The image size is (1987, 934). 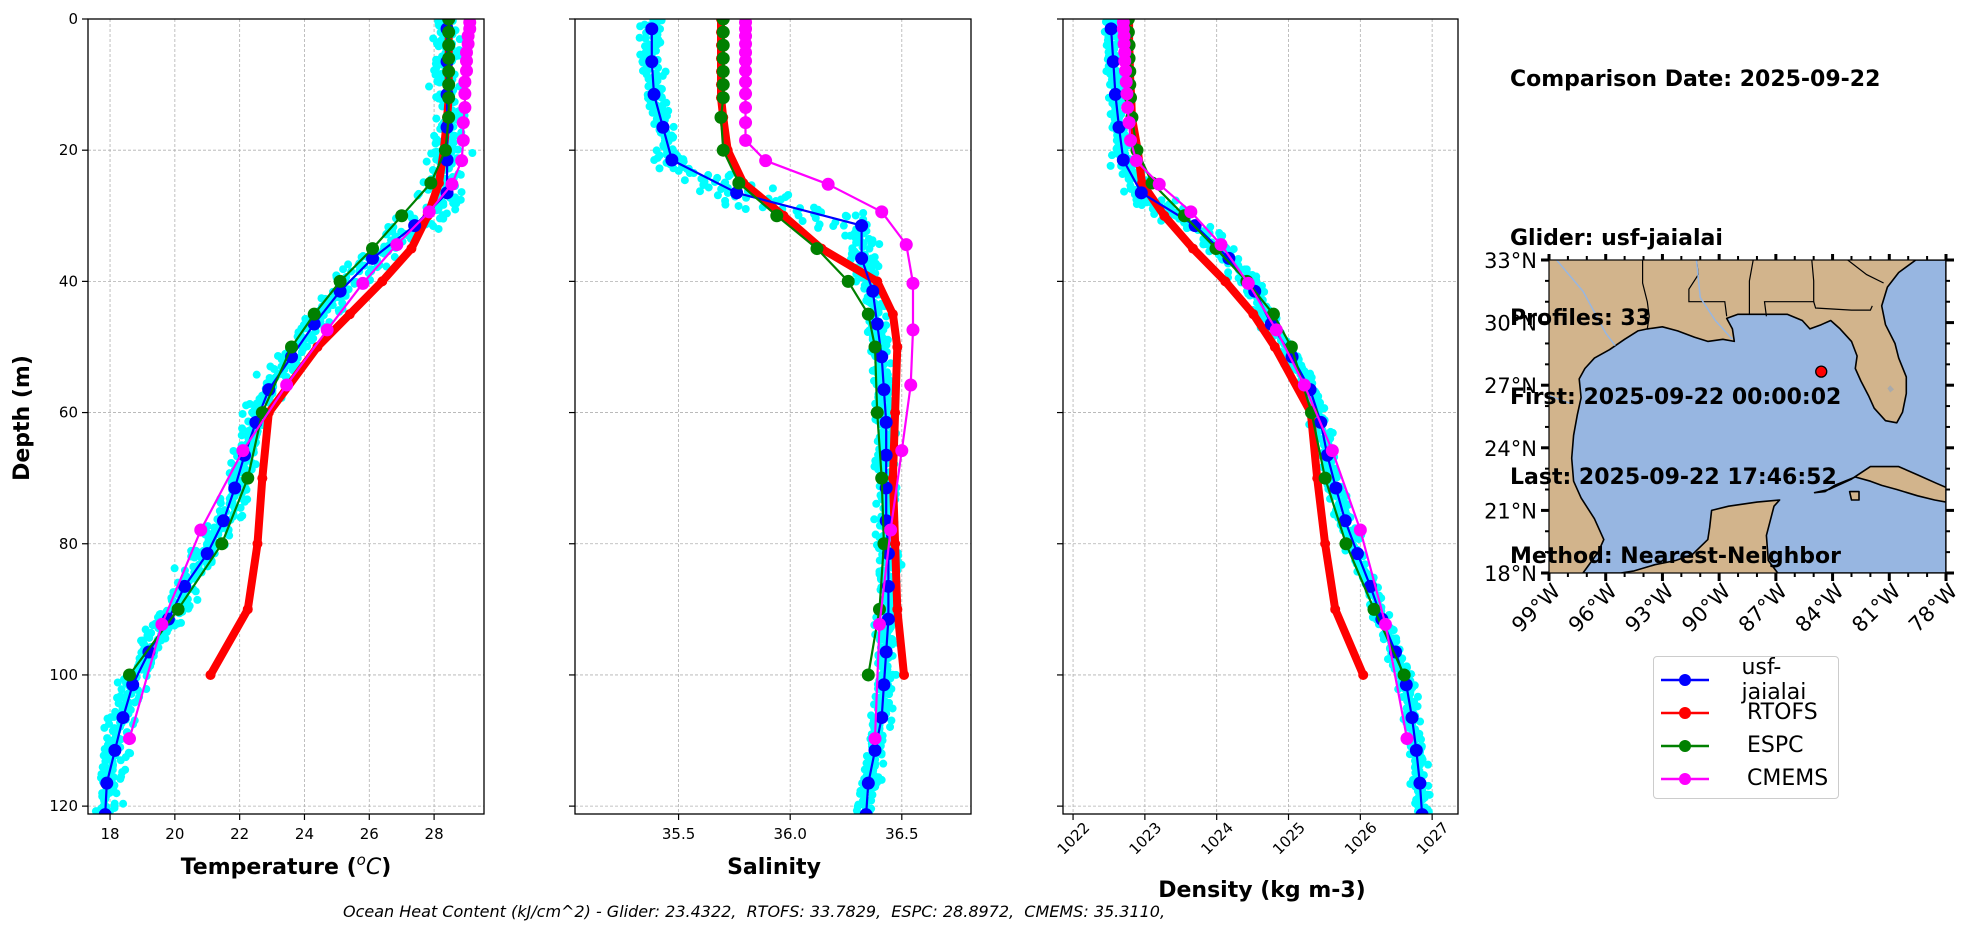 I want to click on legend-item-cmems: CMEMS, so click(x=1746, y=778).